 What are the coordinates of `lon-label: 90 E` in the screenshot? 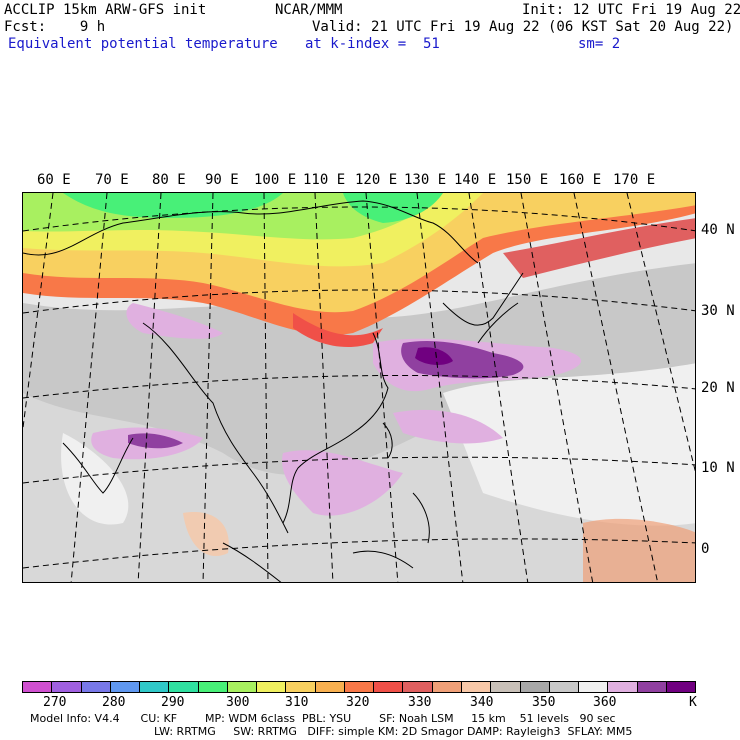 It's located at (222, 180).